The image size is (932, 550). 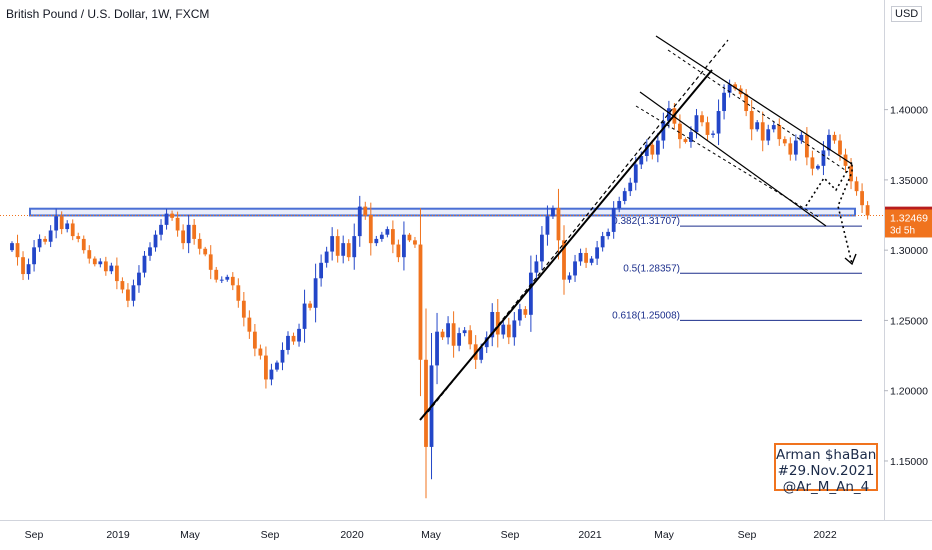 I want to click on x-tick-label-3: Sep, so click(x=270, y=535).